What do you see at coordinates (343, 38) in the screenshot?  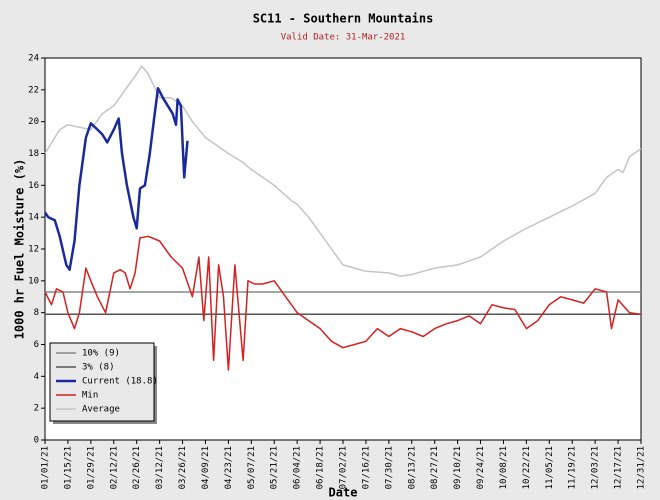 I see `chart-subtitle: Valid Date: 31-Mar-2021` at bounding box center [343, 38].